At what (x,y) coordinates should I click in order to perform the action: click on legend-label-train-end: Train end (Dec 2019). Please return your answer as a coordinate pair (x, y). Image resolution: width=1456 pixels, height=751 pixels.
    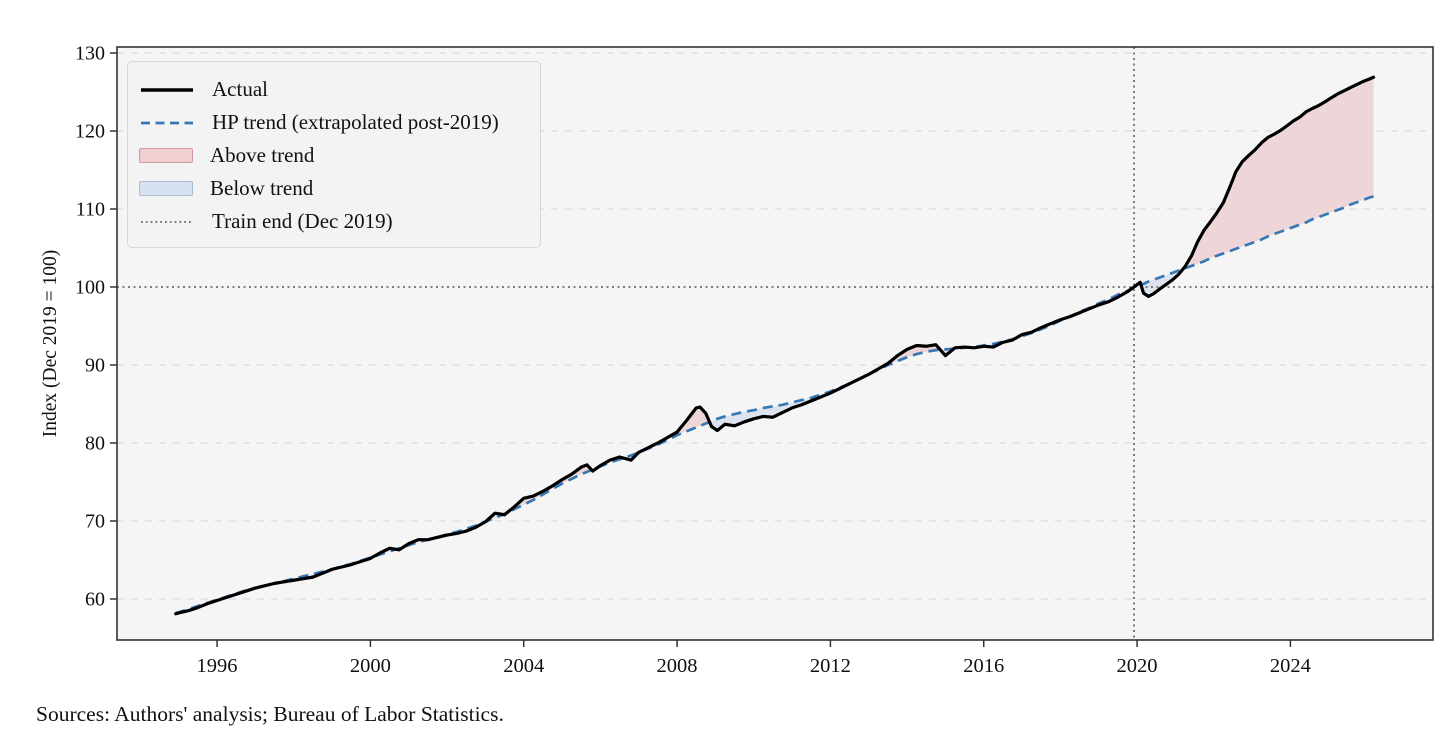
    Looking at the image, I should click on (302, 221).